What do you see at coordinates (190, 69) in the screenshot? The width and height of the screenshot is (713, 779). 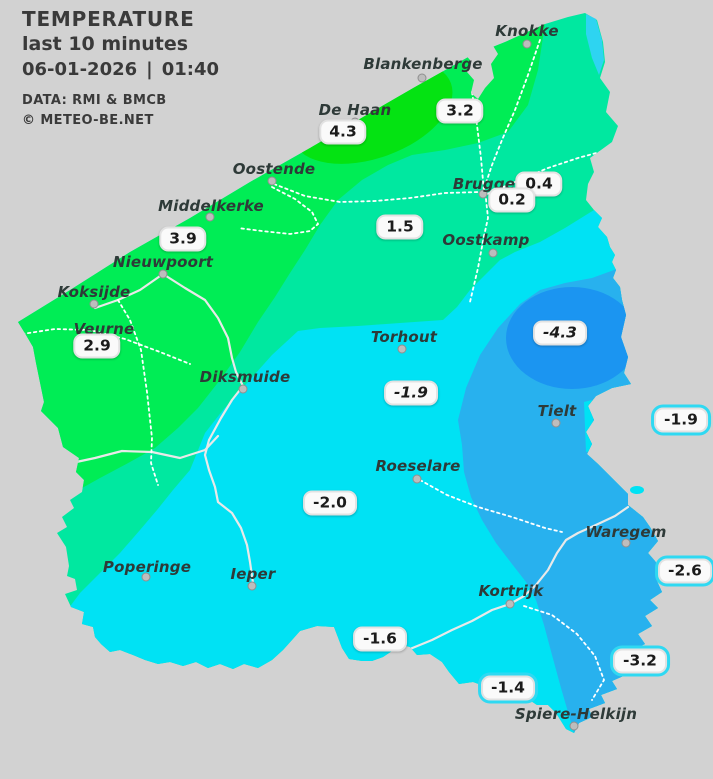 I see `time-text: 01:40` at bounding box center [190, 69].